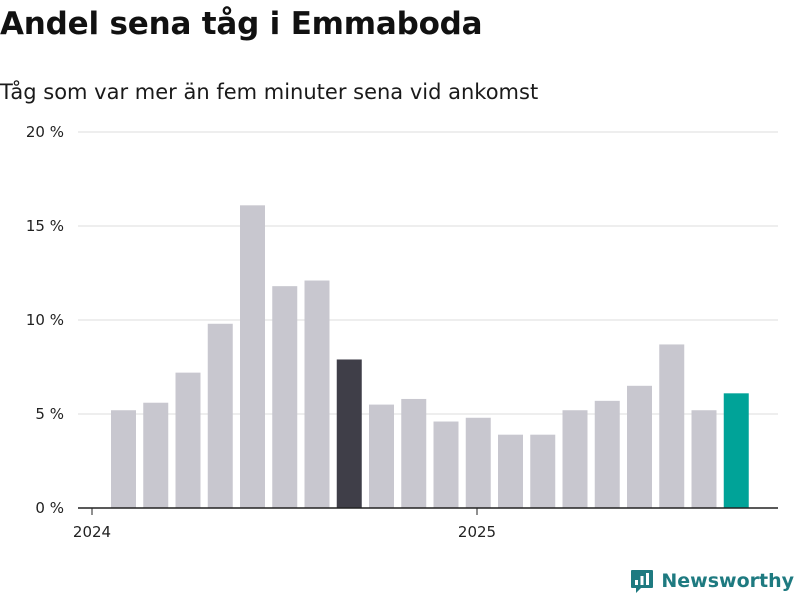  What do you see at coordinates (49, 508) in the screenshot?
I see `y-tick-label: 0 %` at bounding box center [49, 508].